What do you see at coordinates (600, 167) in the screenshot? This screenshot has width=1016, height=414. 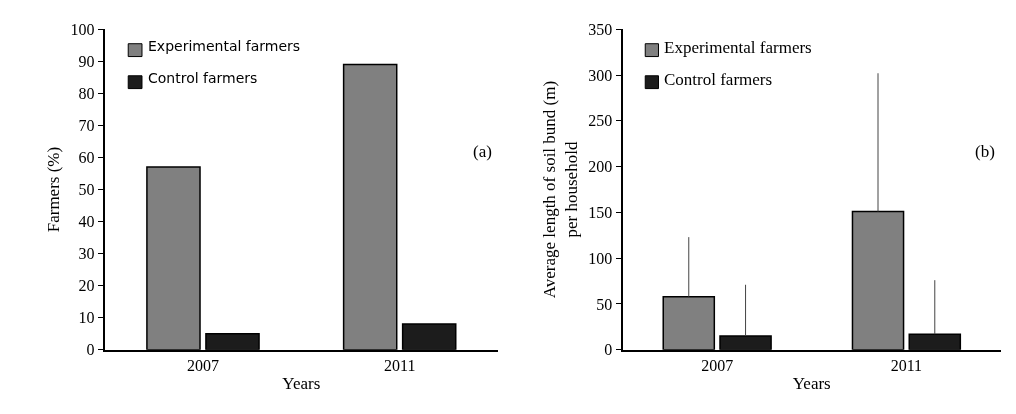 I see `y-tick-label: 200` at bounding box center [600, 167].